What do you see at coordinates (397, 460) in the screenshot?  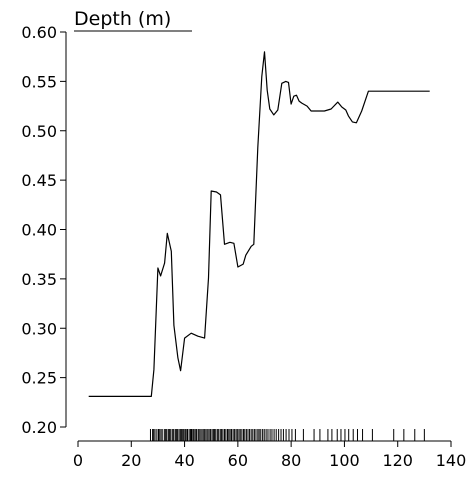 I see `x-tick-label: 120` at bounding box center [397, 460].